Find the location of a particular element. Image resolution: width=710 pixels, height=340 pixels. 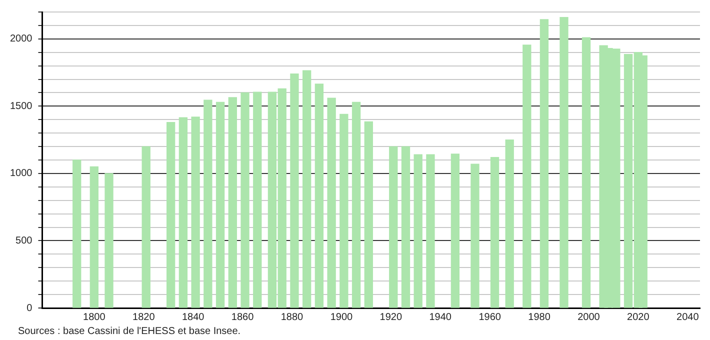

y-tick-label: 0 is located at coordinates (29, 308).